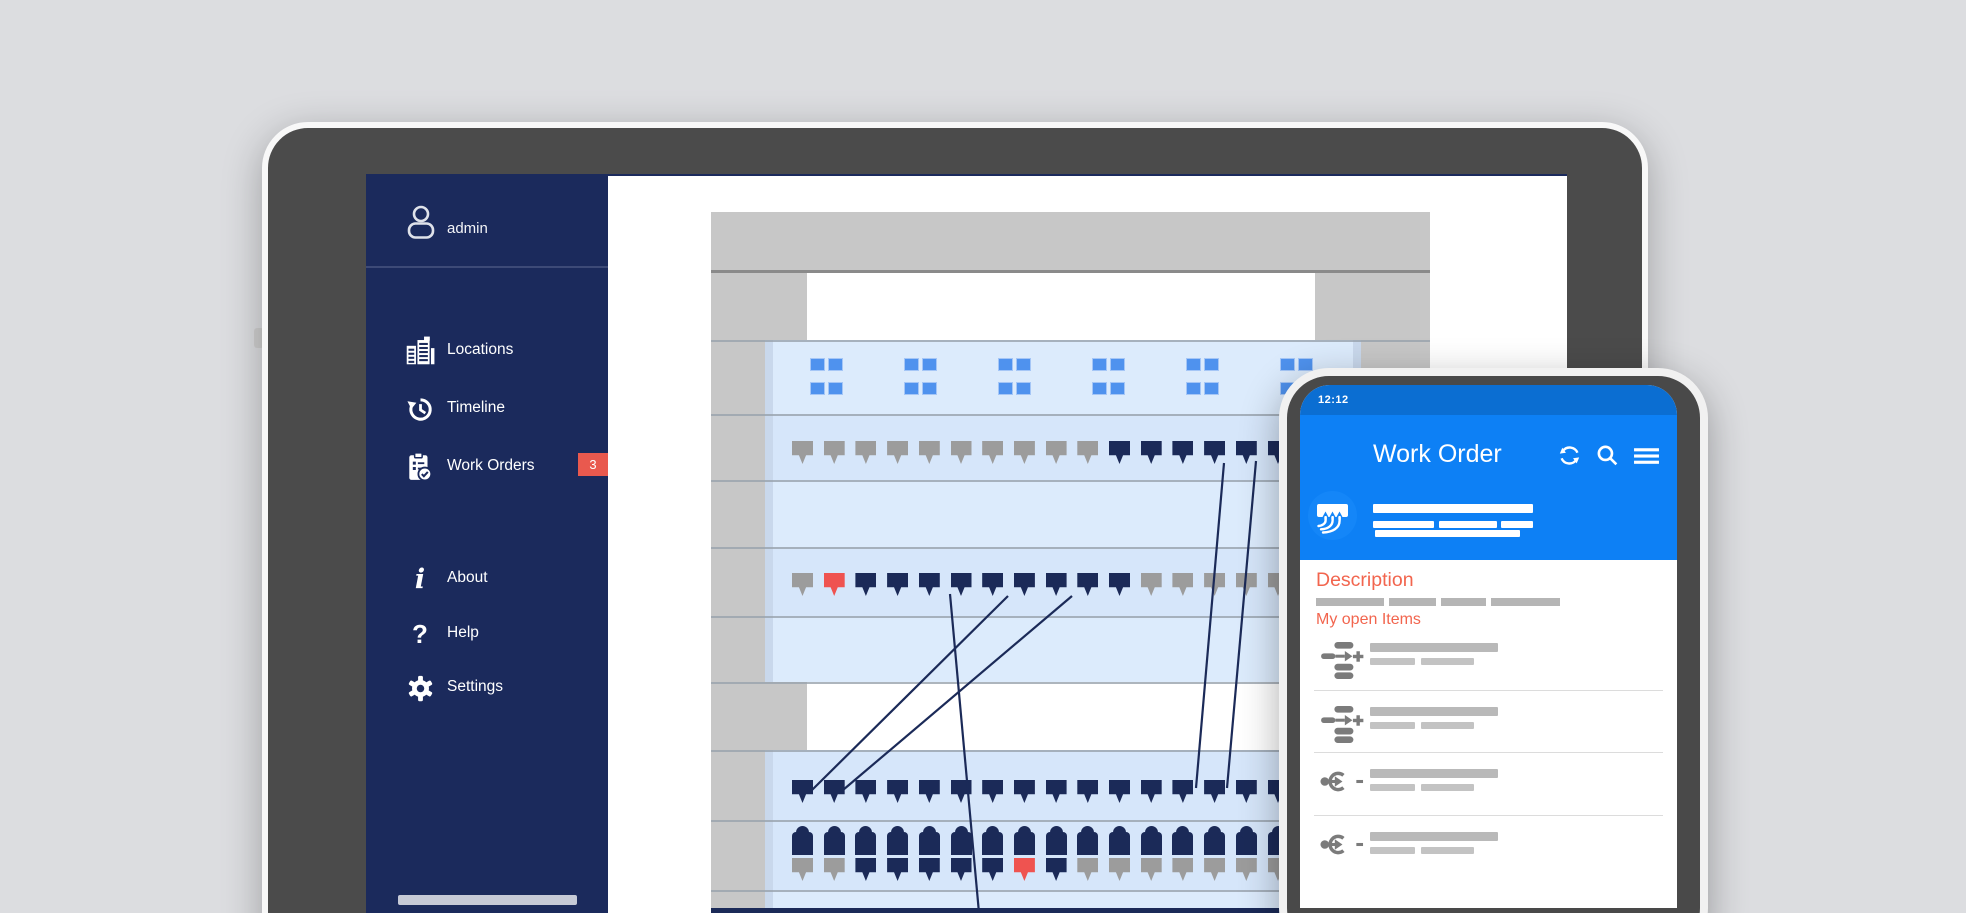  What do you see at coordinates (487, 900) in the screenshot?
I see `sidebar-scroll-indicator` at bounding box center [487, 900].